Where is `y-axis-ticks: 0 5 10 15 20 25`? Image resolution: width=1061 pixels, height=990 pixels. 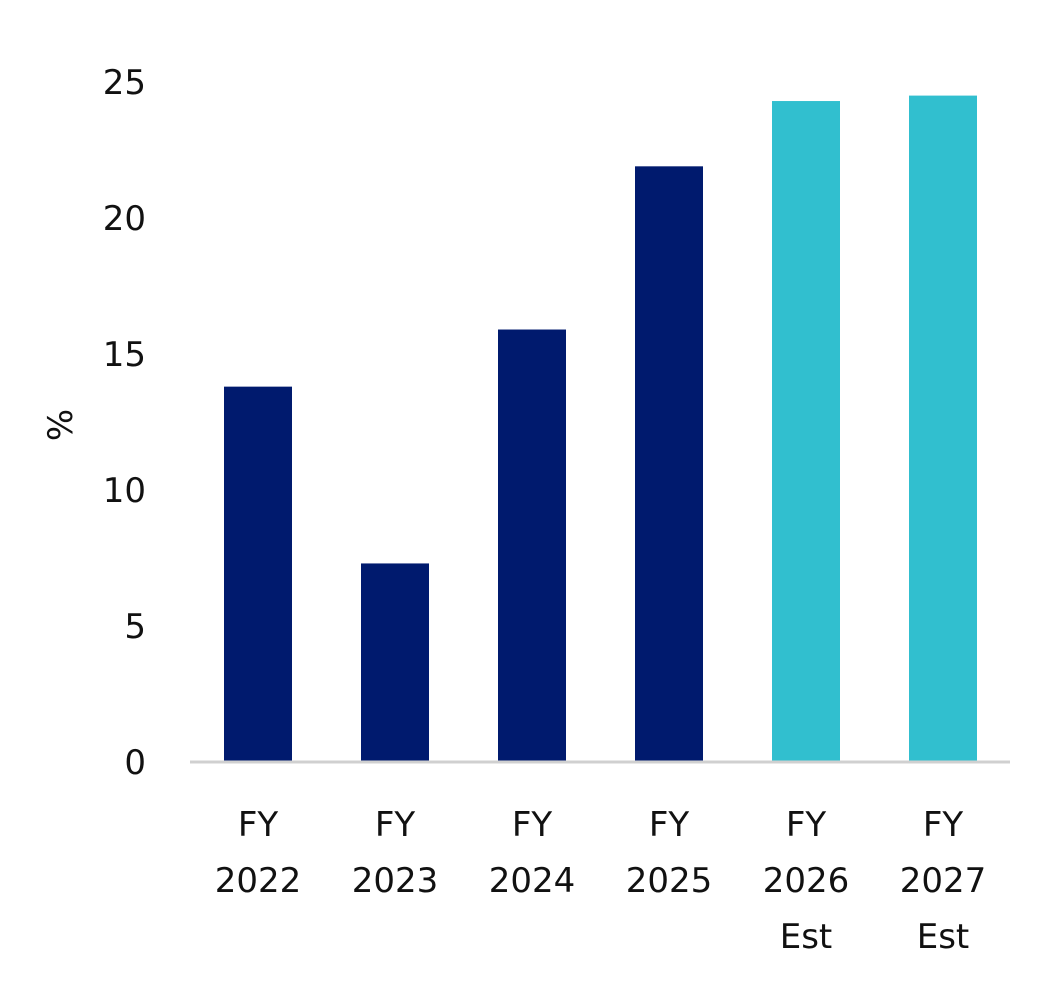
y-axis-ticks: 0 5 10 15 20 25 is located at coordinates (124, 423).